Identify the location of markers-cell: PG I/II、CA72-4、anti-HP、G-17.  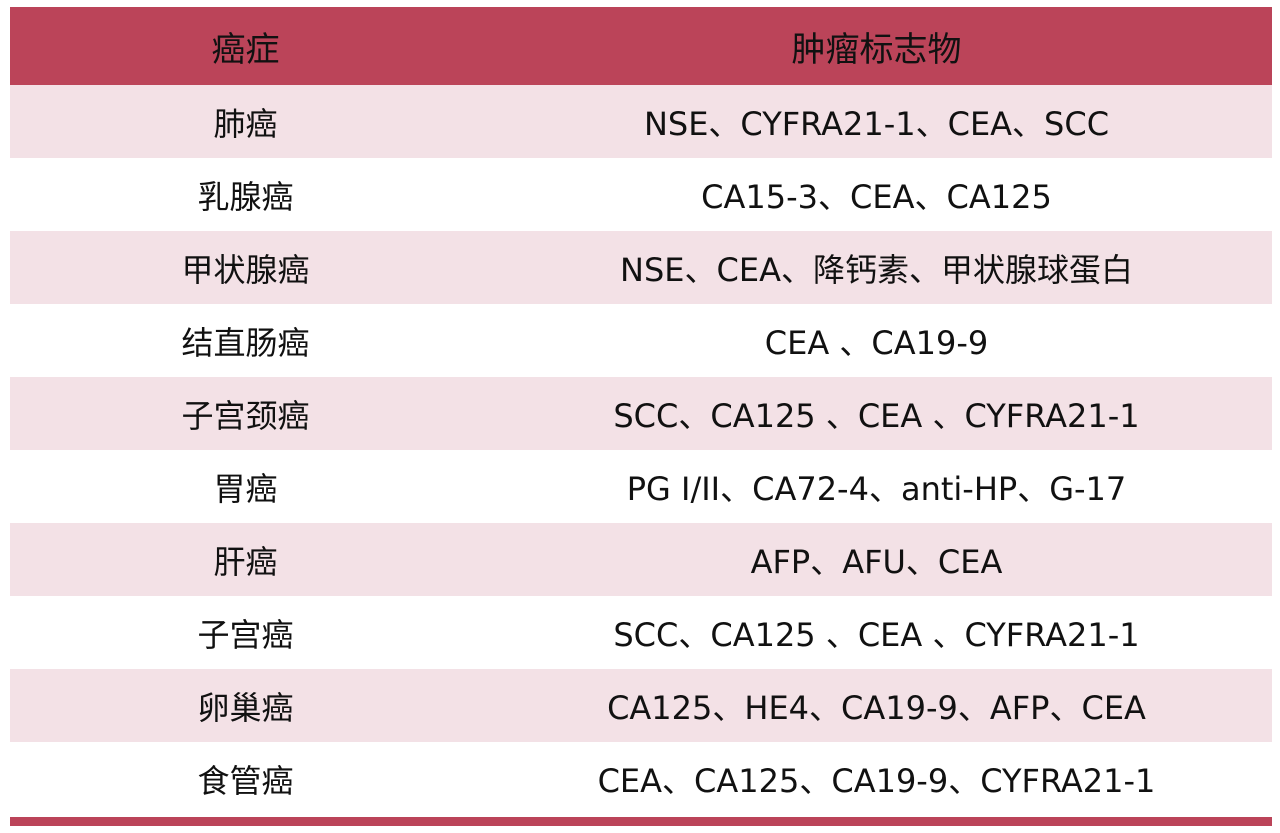
(876, 488).